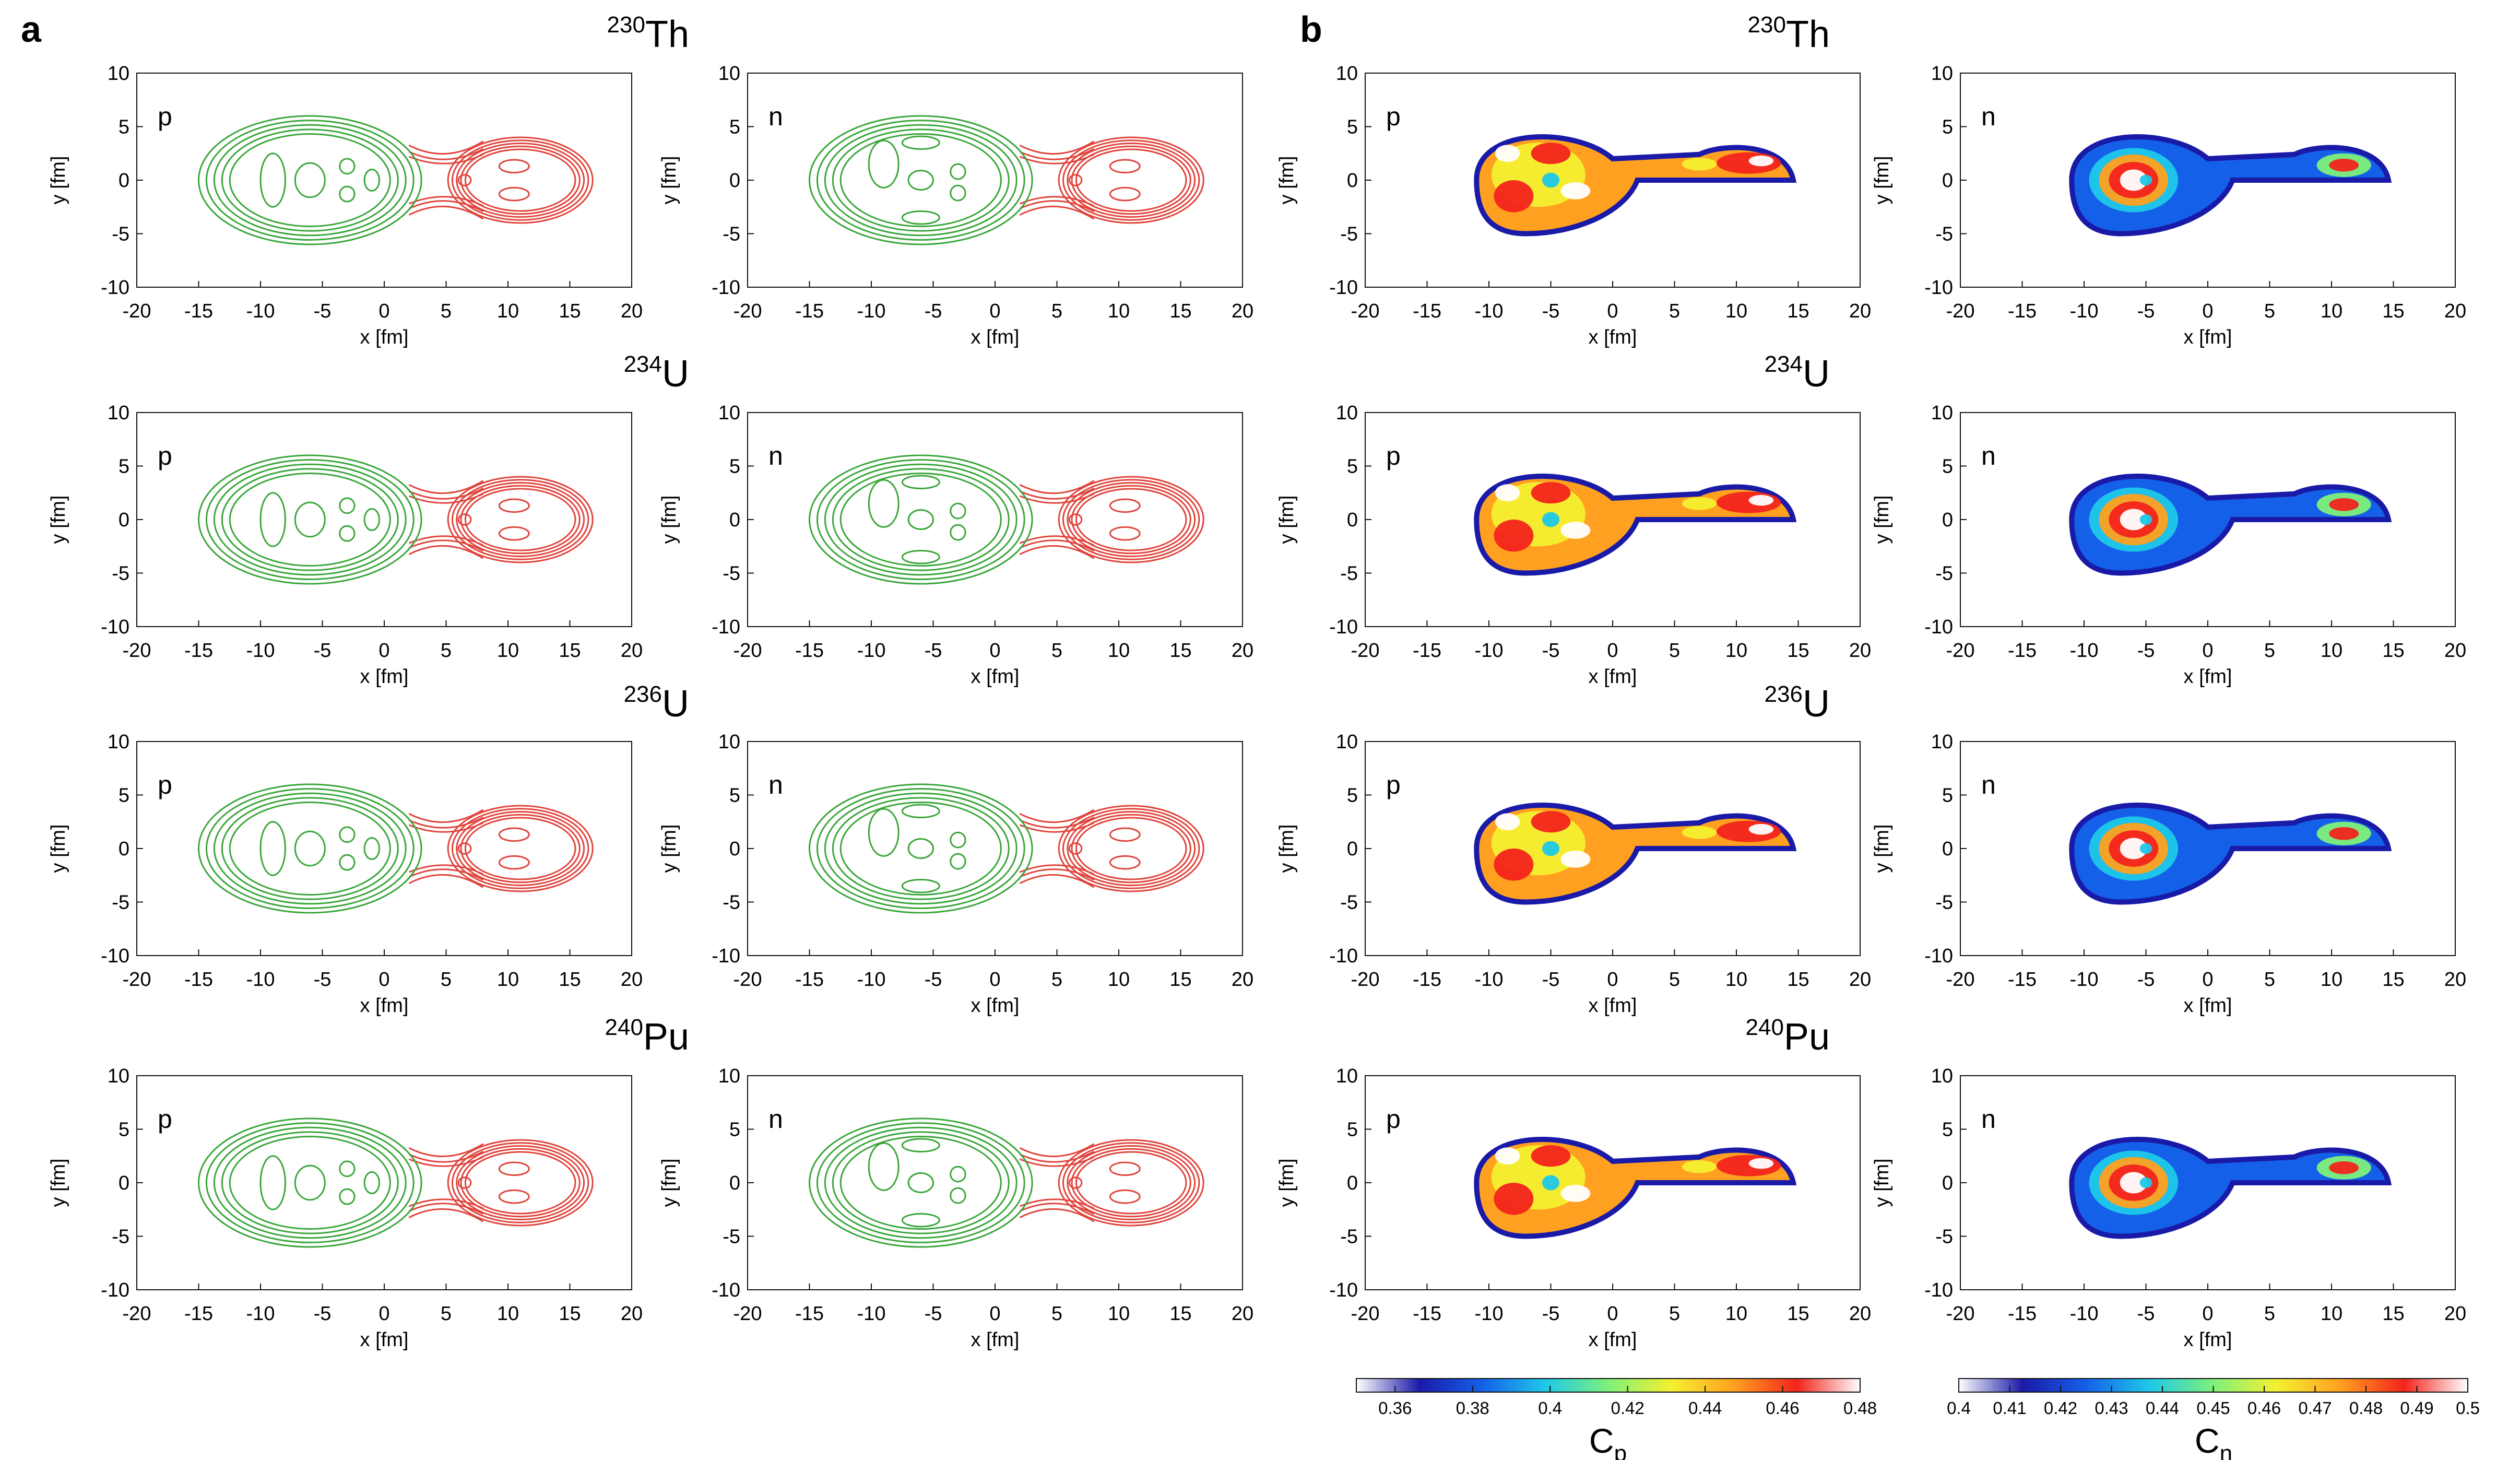  I want to click on plot-frame, so click(384, 848).